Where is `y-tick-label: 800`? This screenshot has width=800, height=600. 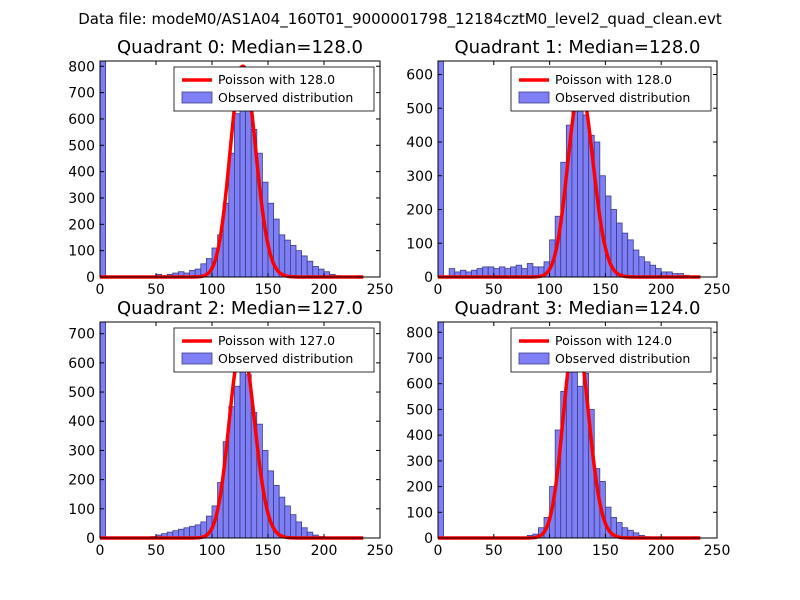
y-tick-label: 800 is located at coordinates (419, 333).